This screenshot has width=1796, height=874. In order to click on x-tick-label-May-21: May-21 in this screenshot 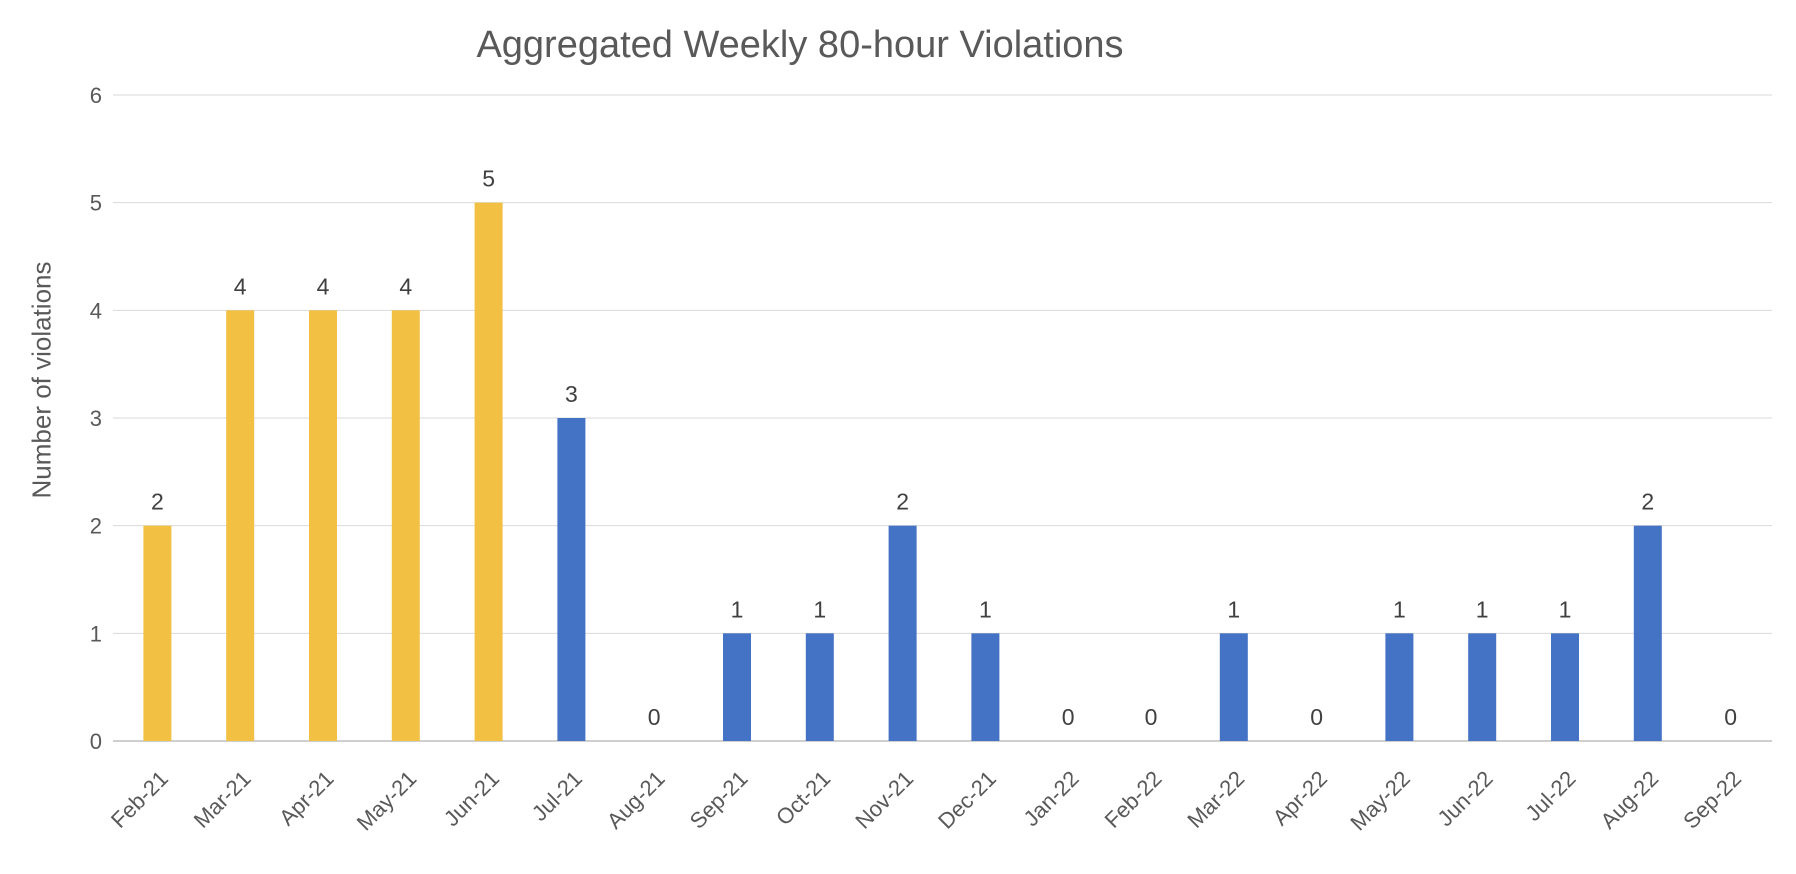, I will do `click(387, 801)`.